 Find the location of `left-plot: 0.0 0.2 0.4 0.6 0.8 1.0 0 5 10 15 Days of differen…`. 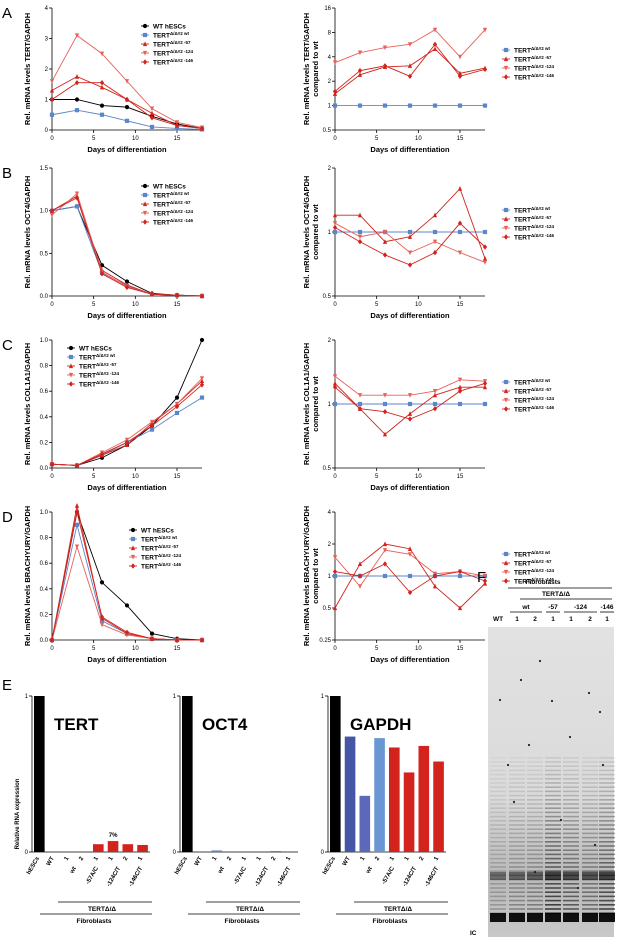

left-plot: 0.0 0.2 0.4 0.6 0.8 1.0 0 5 10 15 Days of differen… is located at coordinates (114, 414).